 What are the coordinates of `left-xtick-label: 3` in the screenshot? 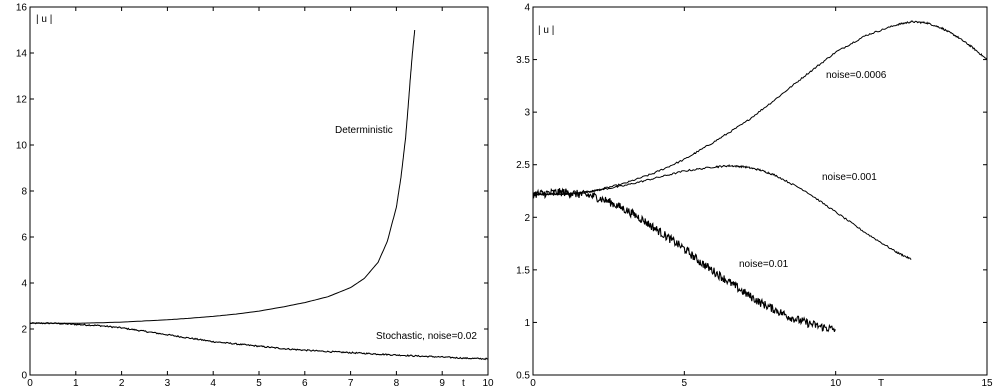 It's located at (168, 383).